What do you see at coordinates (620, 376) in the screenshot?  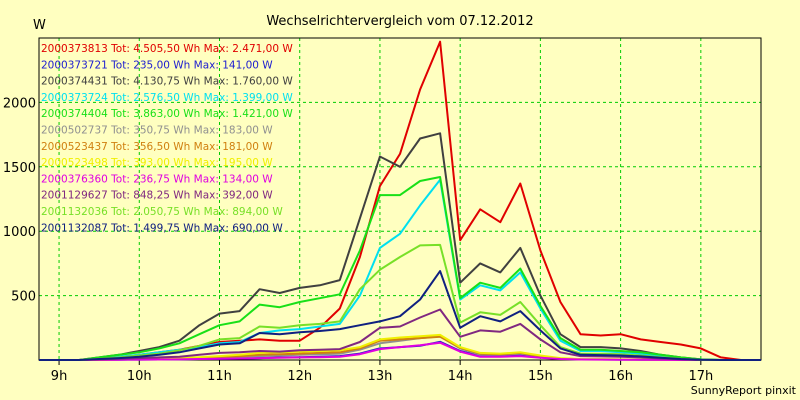 I see `x-tick-label: 16h` at bounding box center [620, 376].